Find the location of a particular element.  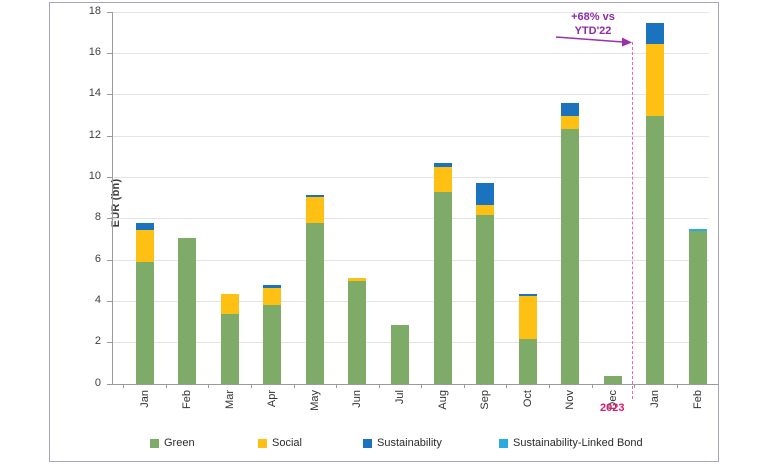

social-swatch-icon is located at coordinates (262, 443).